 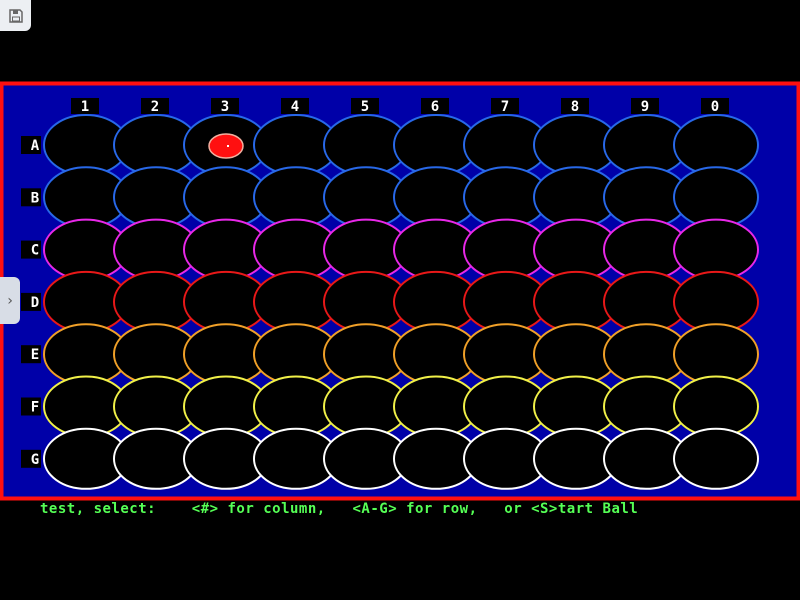 What do you see at coordinates (716, 145) in the screenshot?
I see `hole-A0` at bounding box center [716, 145].